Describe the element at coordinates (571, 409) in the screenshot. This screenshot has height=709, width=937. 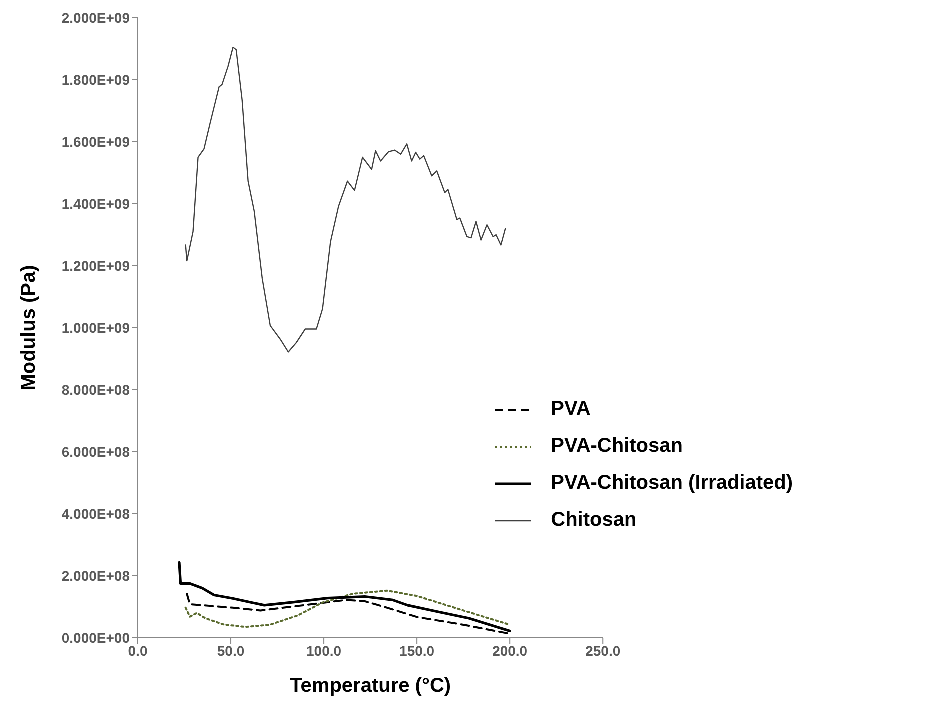
I see `legend-label: PVA` at that location.